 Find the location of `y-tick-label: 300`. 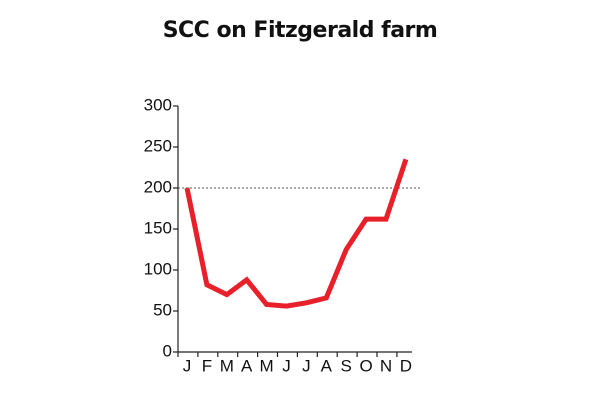

y-tick-label: 300 is located at coordinates (158, 104).